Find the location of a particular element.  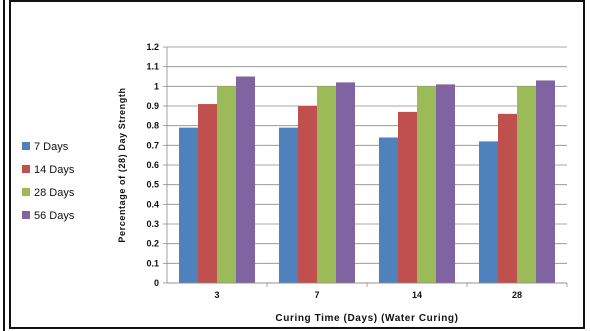

y-tick-label: 0.6 is located at coordinates (152, 165).